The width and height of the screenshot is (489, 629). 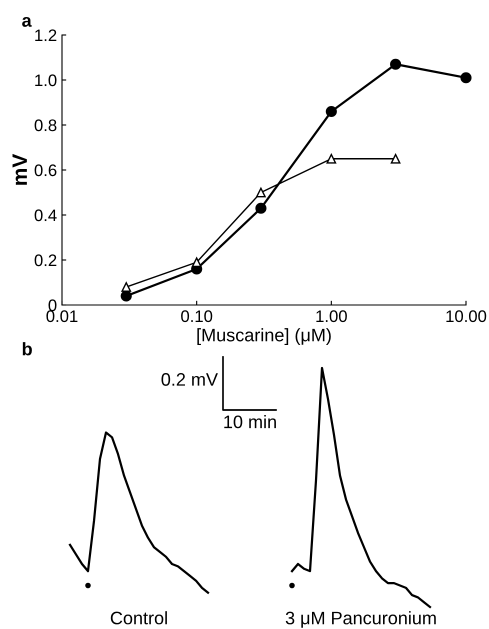 I want to click on text: Control, so click(x=138, y=617).